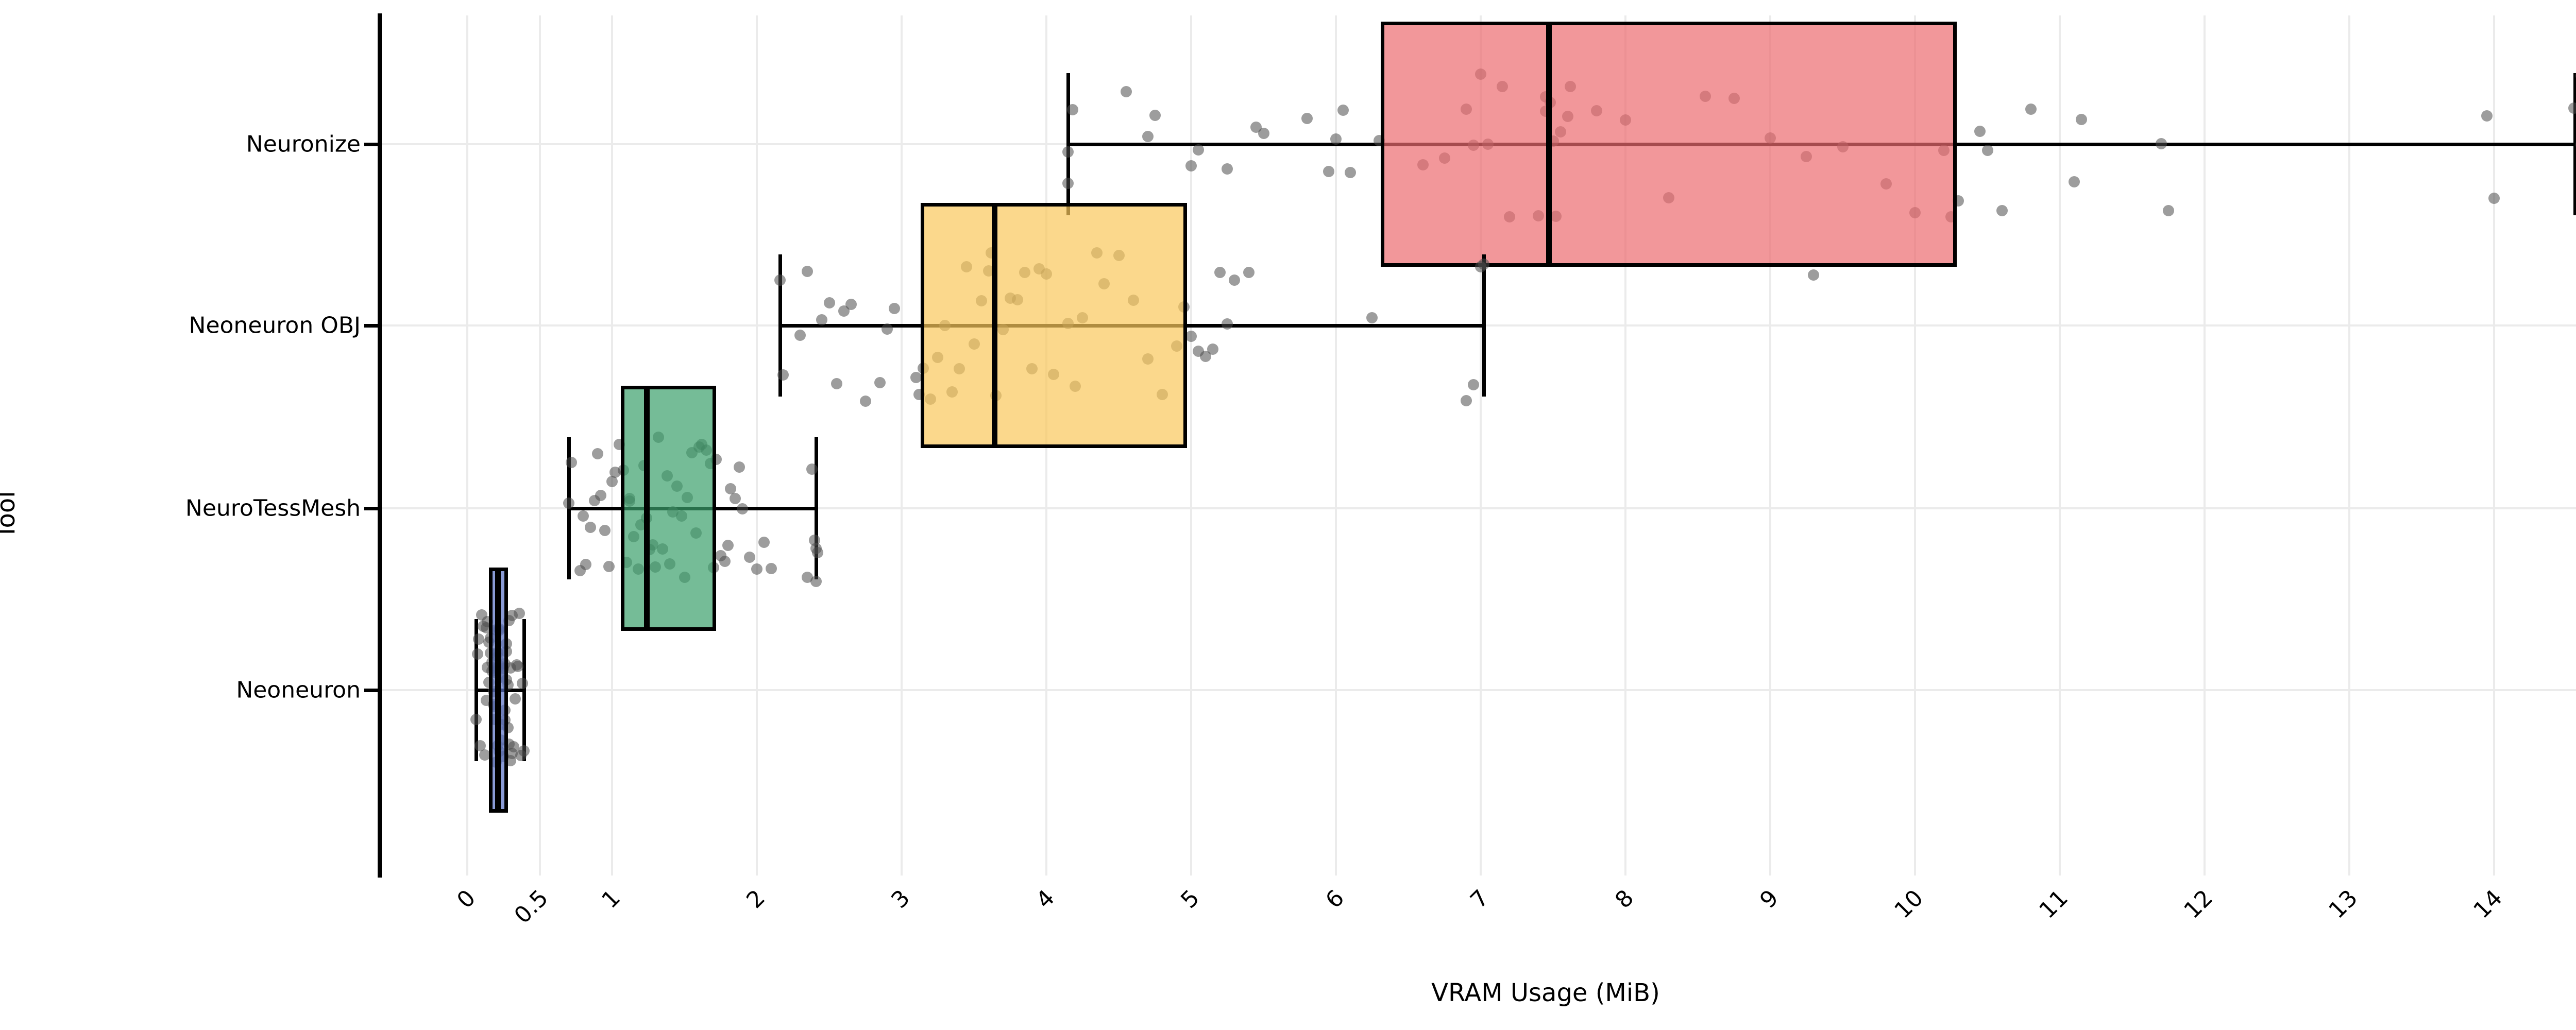  Describe the element at coordinates (298, 690) in the screenshot. I see `y-tick-label-neoneuron: Neoneuron` at that location.